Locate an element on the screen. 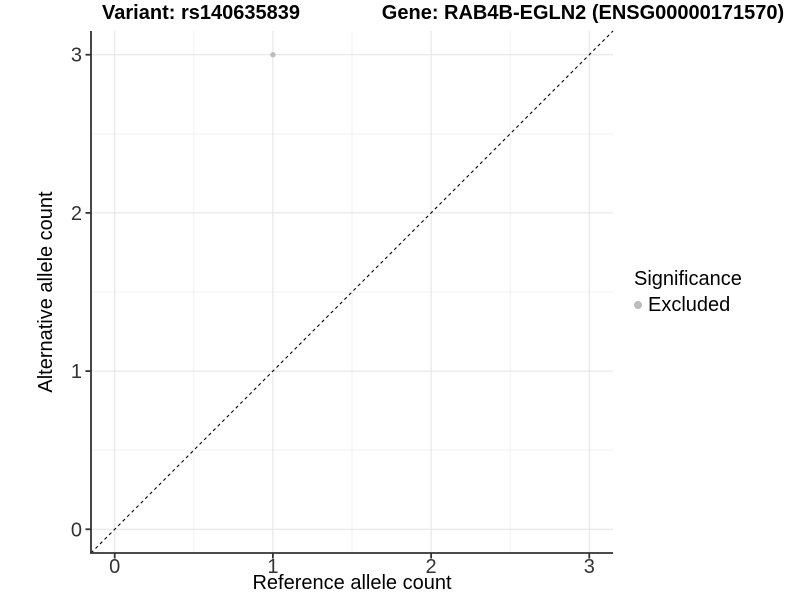 The width and height of the screenshot is (800, 600). y-axis-title: Alternative allele count is located at coordinates (46, 292).